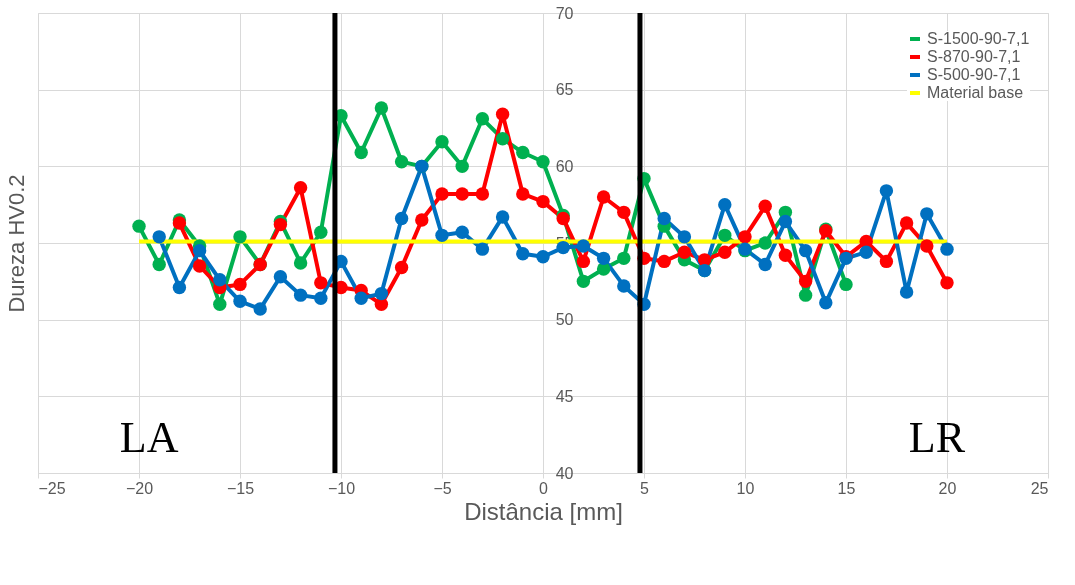 The width and height of the screenshot is (1075, 585). I want to click on x-tick-label: −20, so click(139, 488).